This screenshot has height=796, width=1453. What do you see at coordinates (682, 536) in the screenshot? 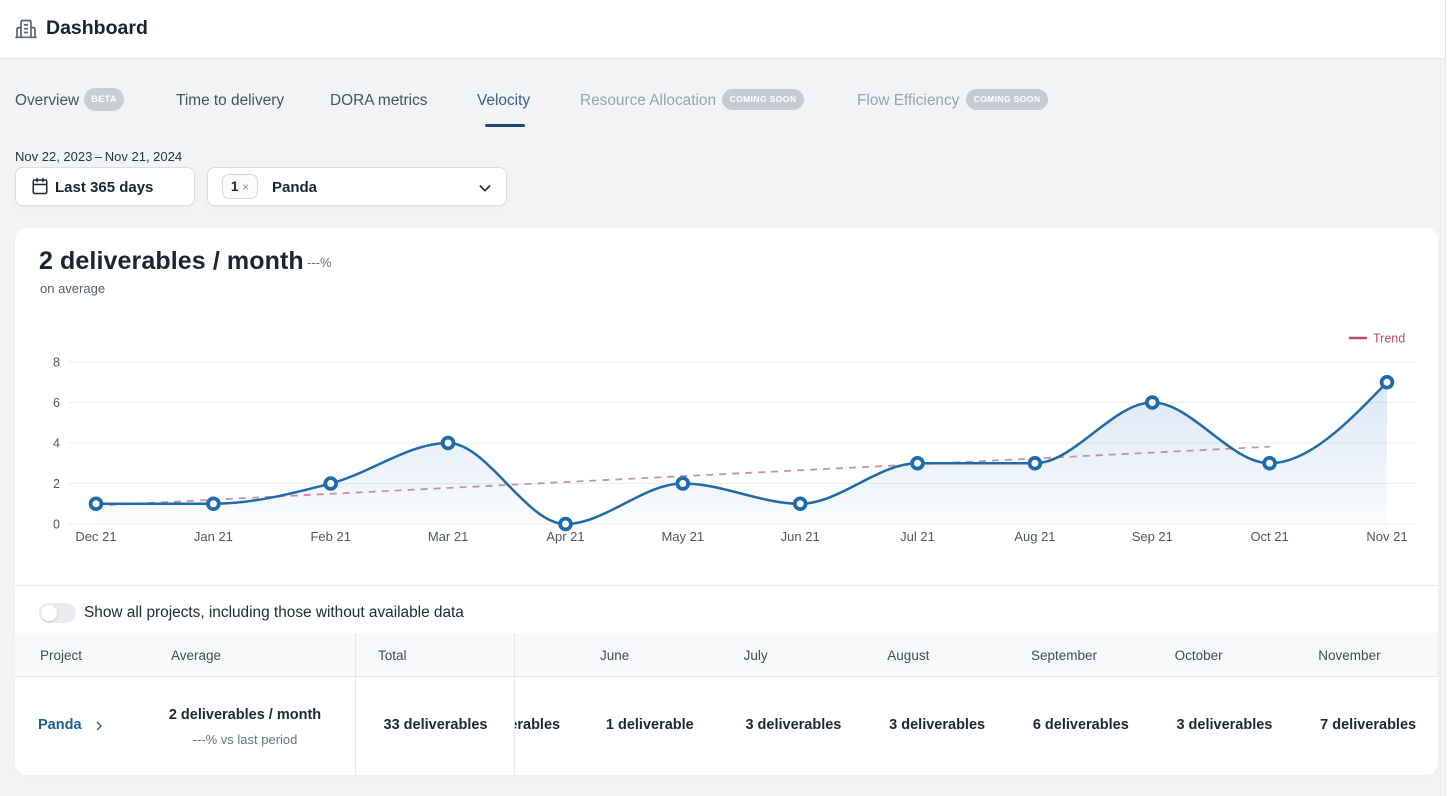
I see `svg-text: May 21` at bounding box center [682, 536].